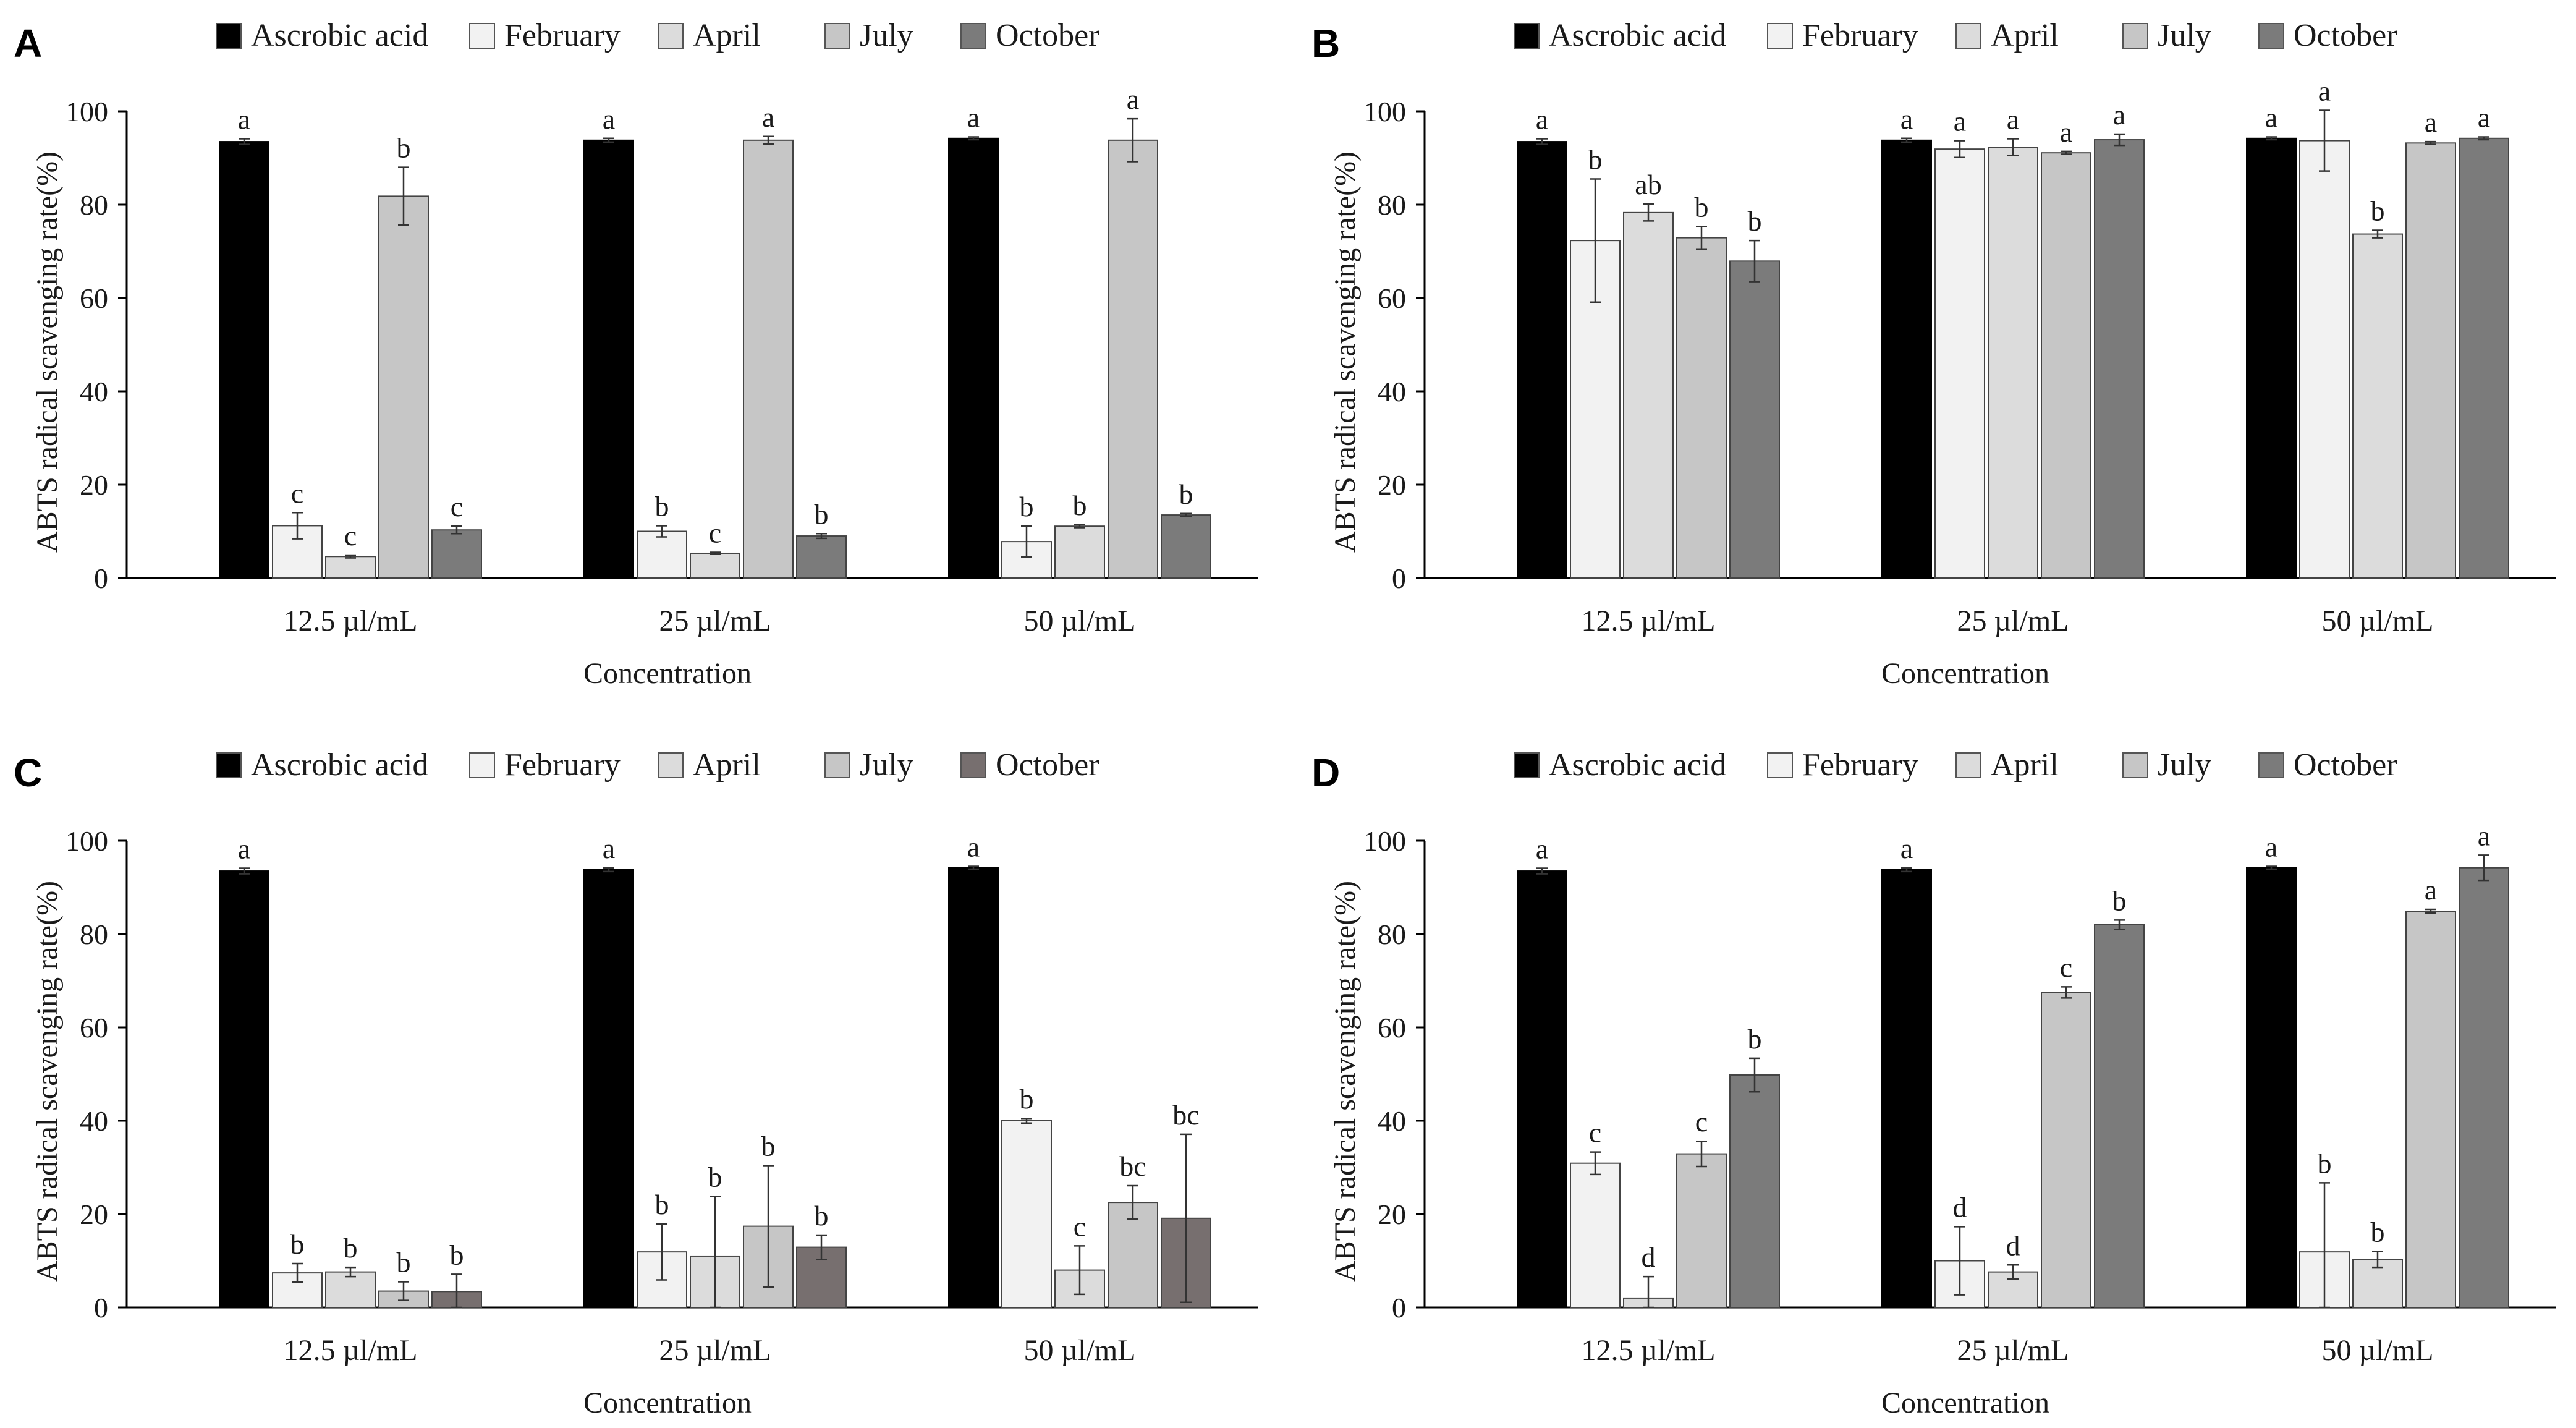  What do you see at coordinates (1080, 1350) in the screenshot?
I see `category-label: 50 µl/mL` at bounding box center [1080, 1350].